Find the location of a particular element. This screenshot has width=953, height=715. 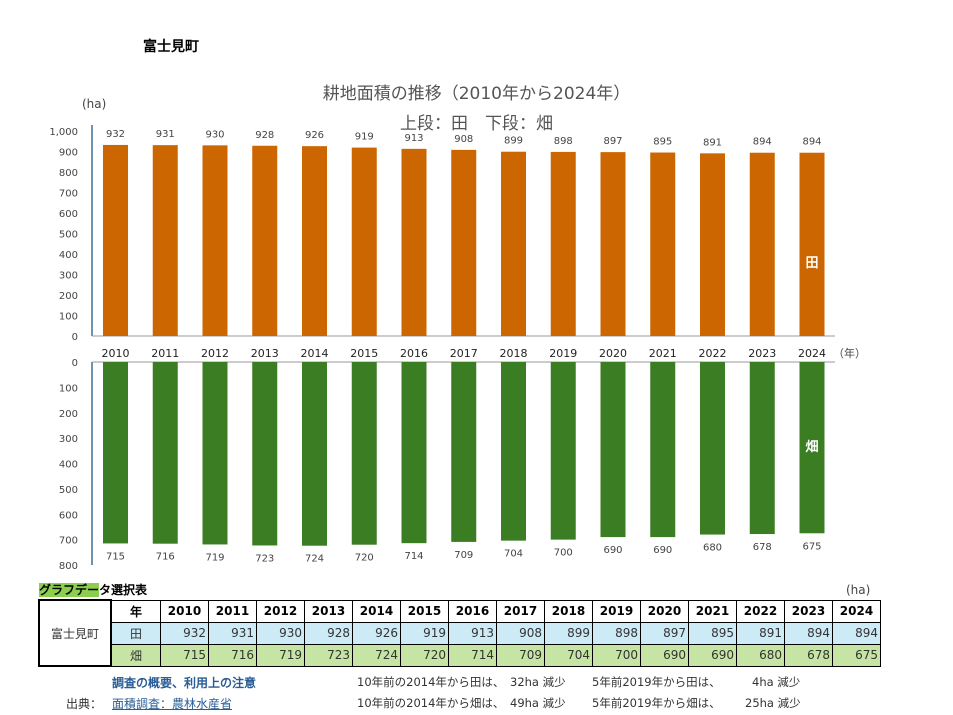

bottom-y-tick-label: 700 is located at coordinates (68, 541).